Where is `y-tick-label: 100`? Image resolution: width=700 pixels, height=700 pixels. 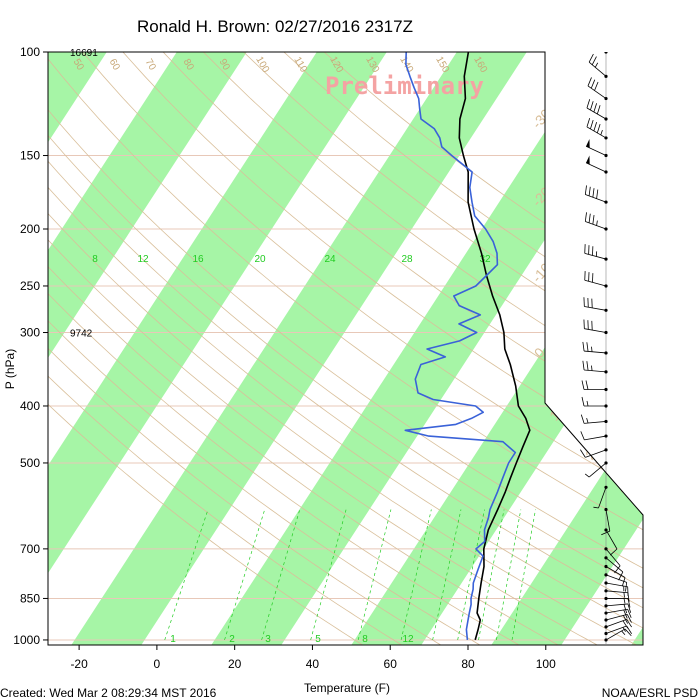 y-tick-label: 100 is located at coordinates (30, 52).